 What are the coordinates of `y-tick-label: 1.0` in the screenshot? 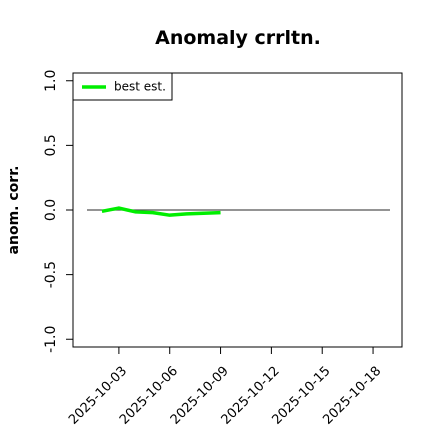 It's located at (51, 81).